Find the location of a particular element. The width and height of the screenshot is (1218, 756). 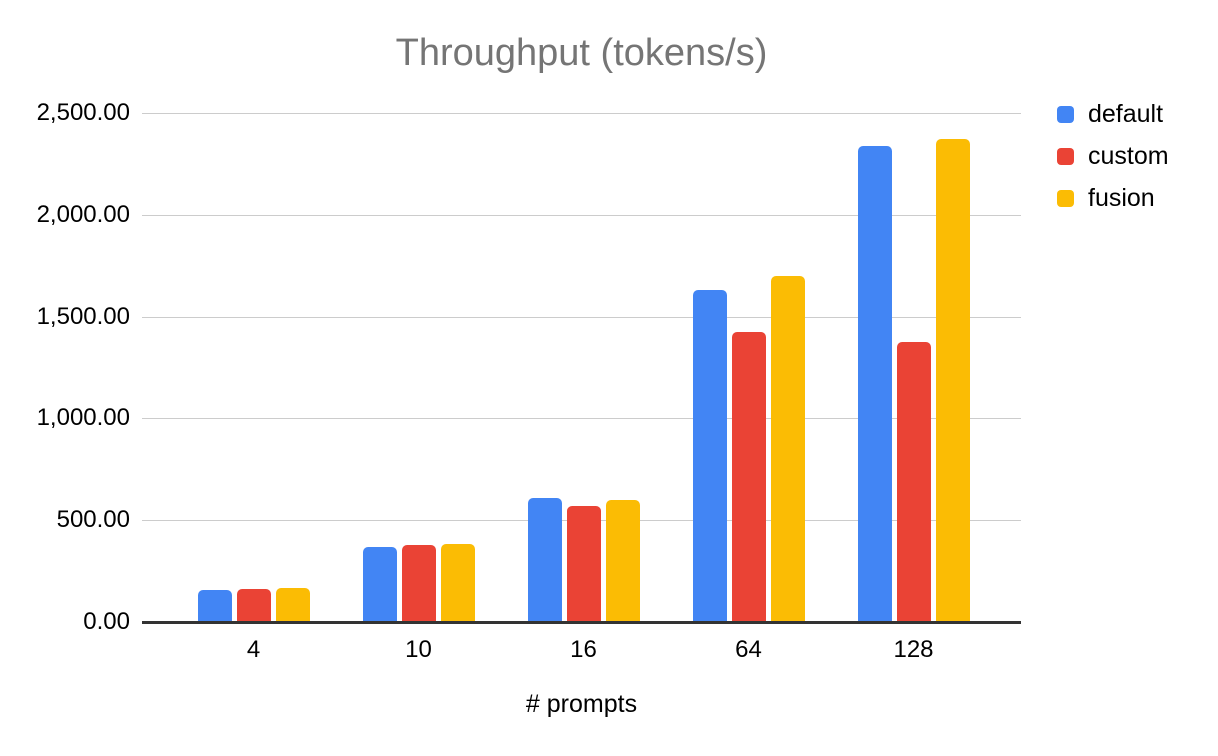

legend-label-default: default is located at coordinates (1126, 113).